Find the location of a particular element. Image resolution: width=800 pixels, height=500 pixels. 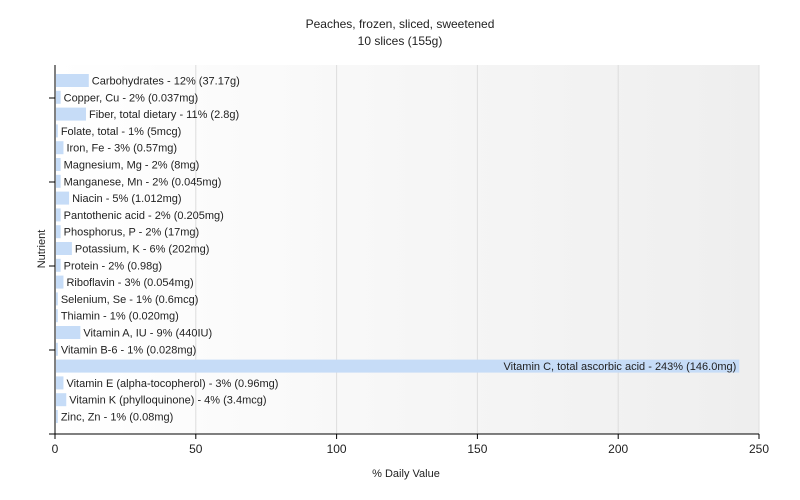

bar-label: Iron, Fe - 3% (0.57mg) is located at coordinates (121, 149).